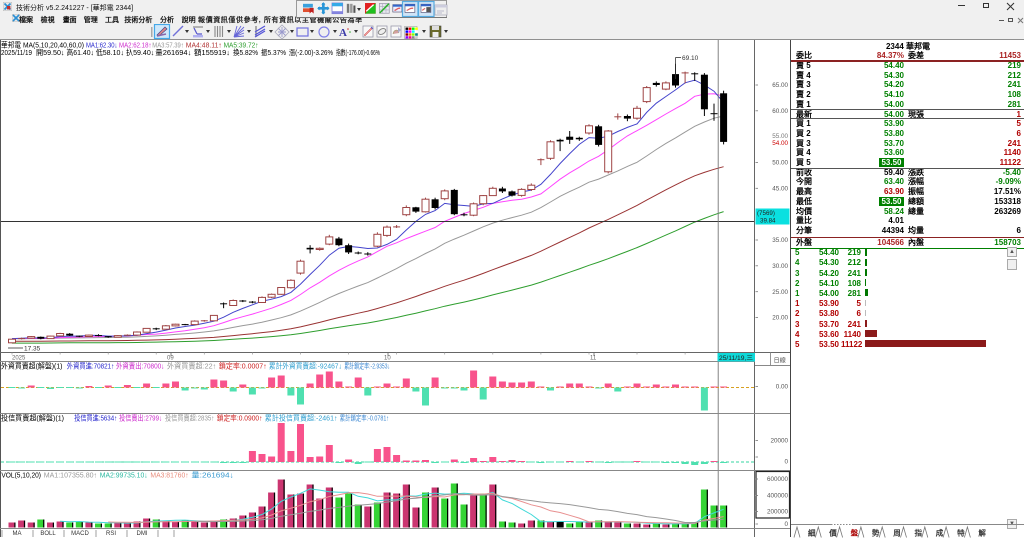  I want to click on svg-text: MA, so click(17, 534).